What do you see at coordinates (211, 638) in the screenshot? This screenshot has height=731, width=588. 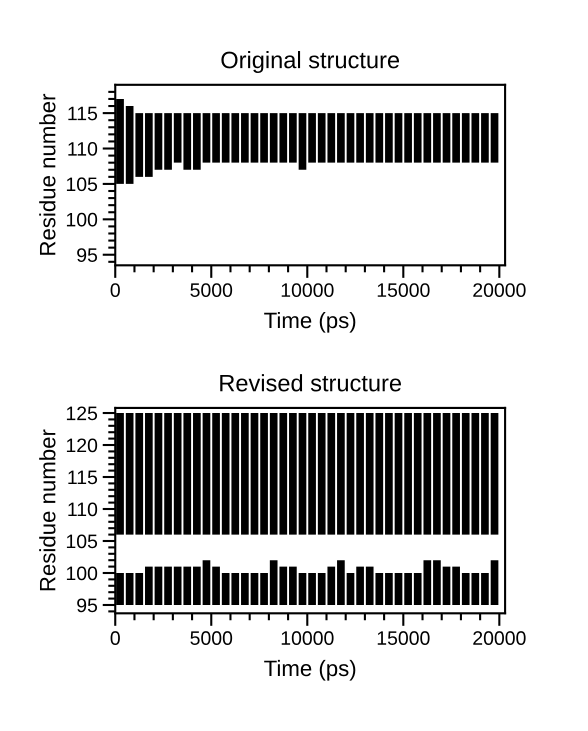 I see `x-tick-label: 5000` at bounding box center [211, 638].